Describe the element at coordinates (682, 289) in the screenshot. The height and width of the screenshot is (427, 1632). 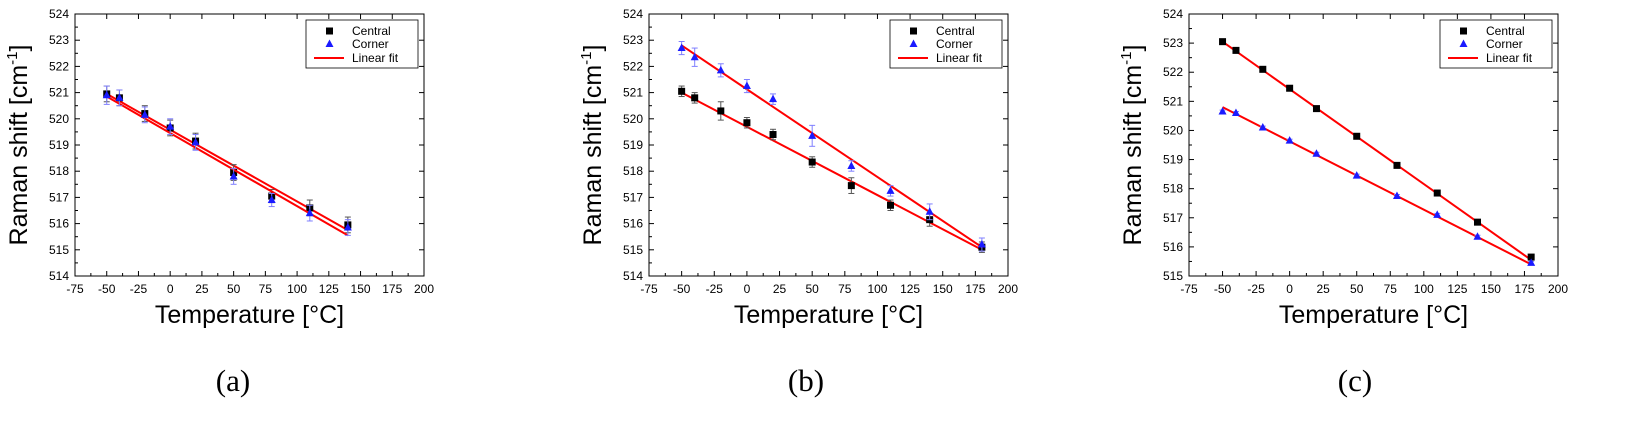
I see `x-tick-label: -50` at that location.